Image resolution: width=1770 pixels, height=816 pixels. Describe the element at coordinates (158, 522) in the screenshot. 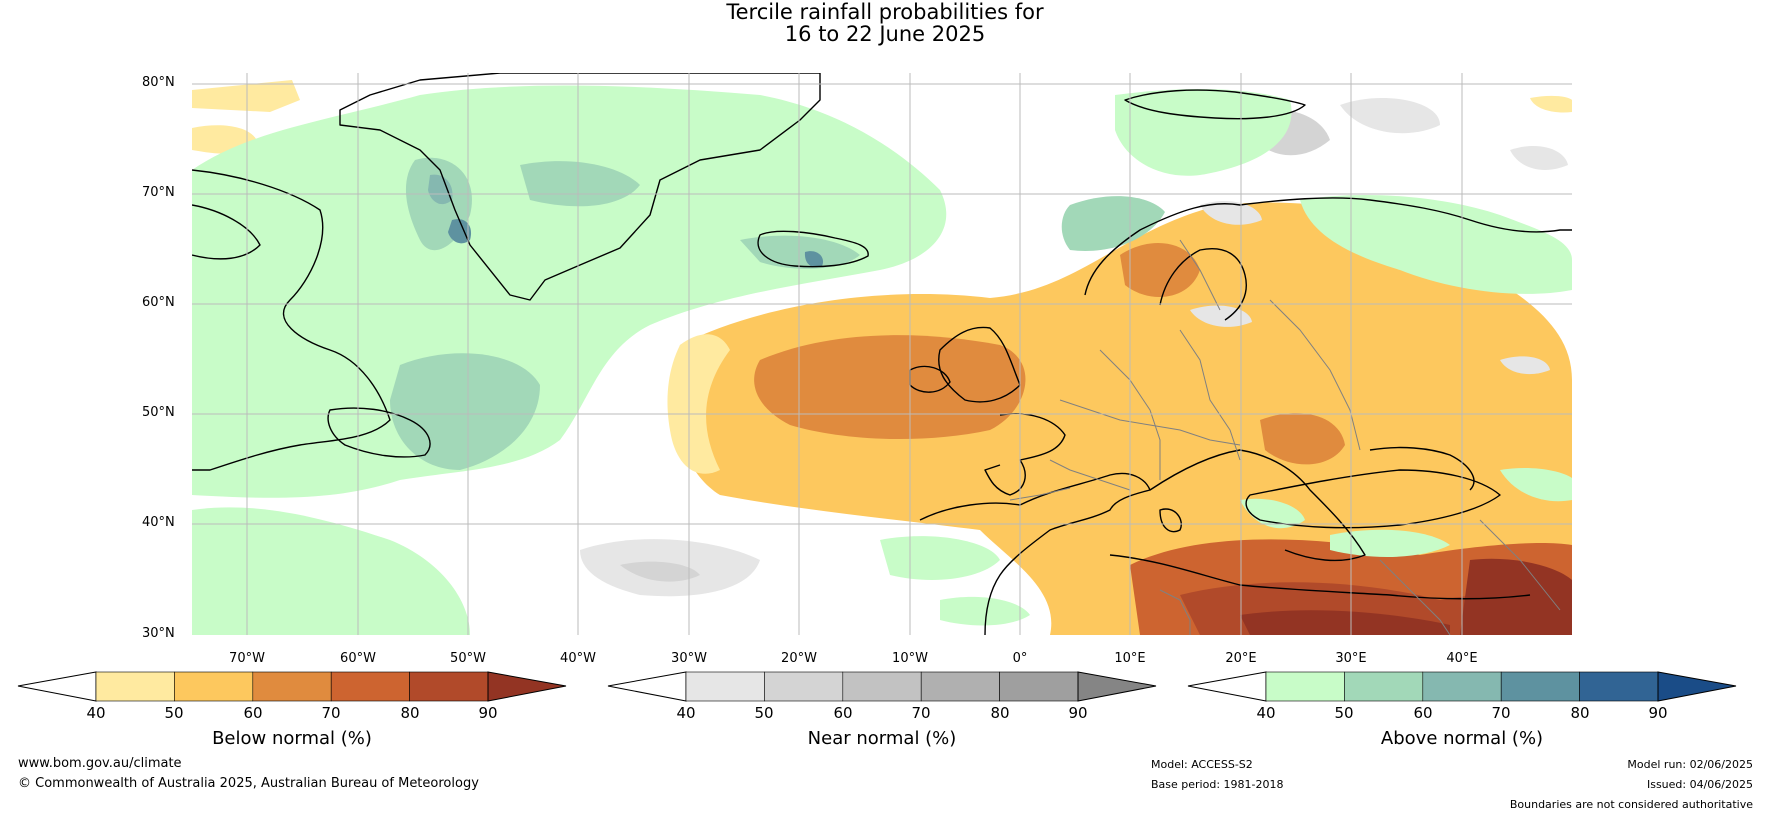

I see `lat-label-40n: 40°N` at that location.